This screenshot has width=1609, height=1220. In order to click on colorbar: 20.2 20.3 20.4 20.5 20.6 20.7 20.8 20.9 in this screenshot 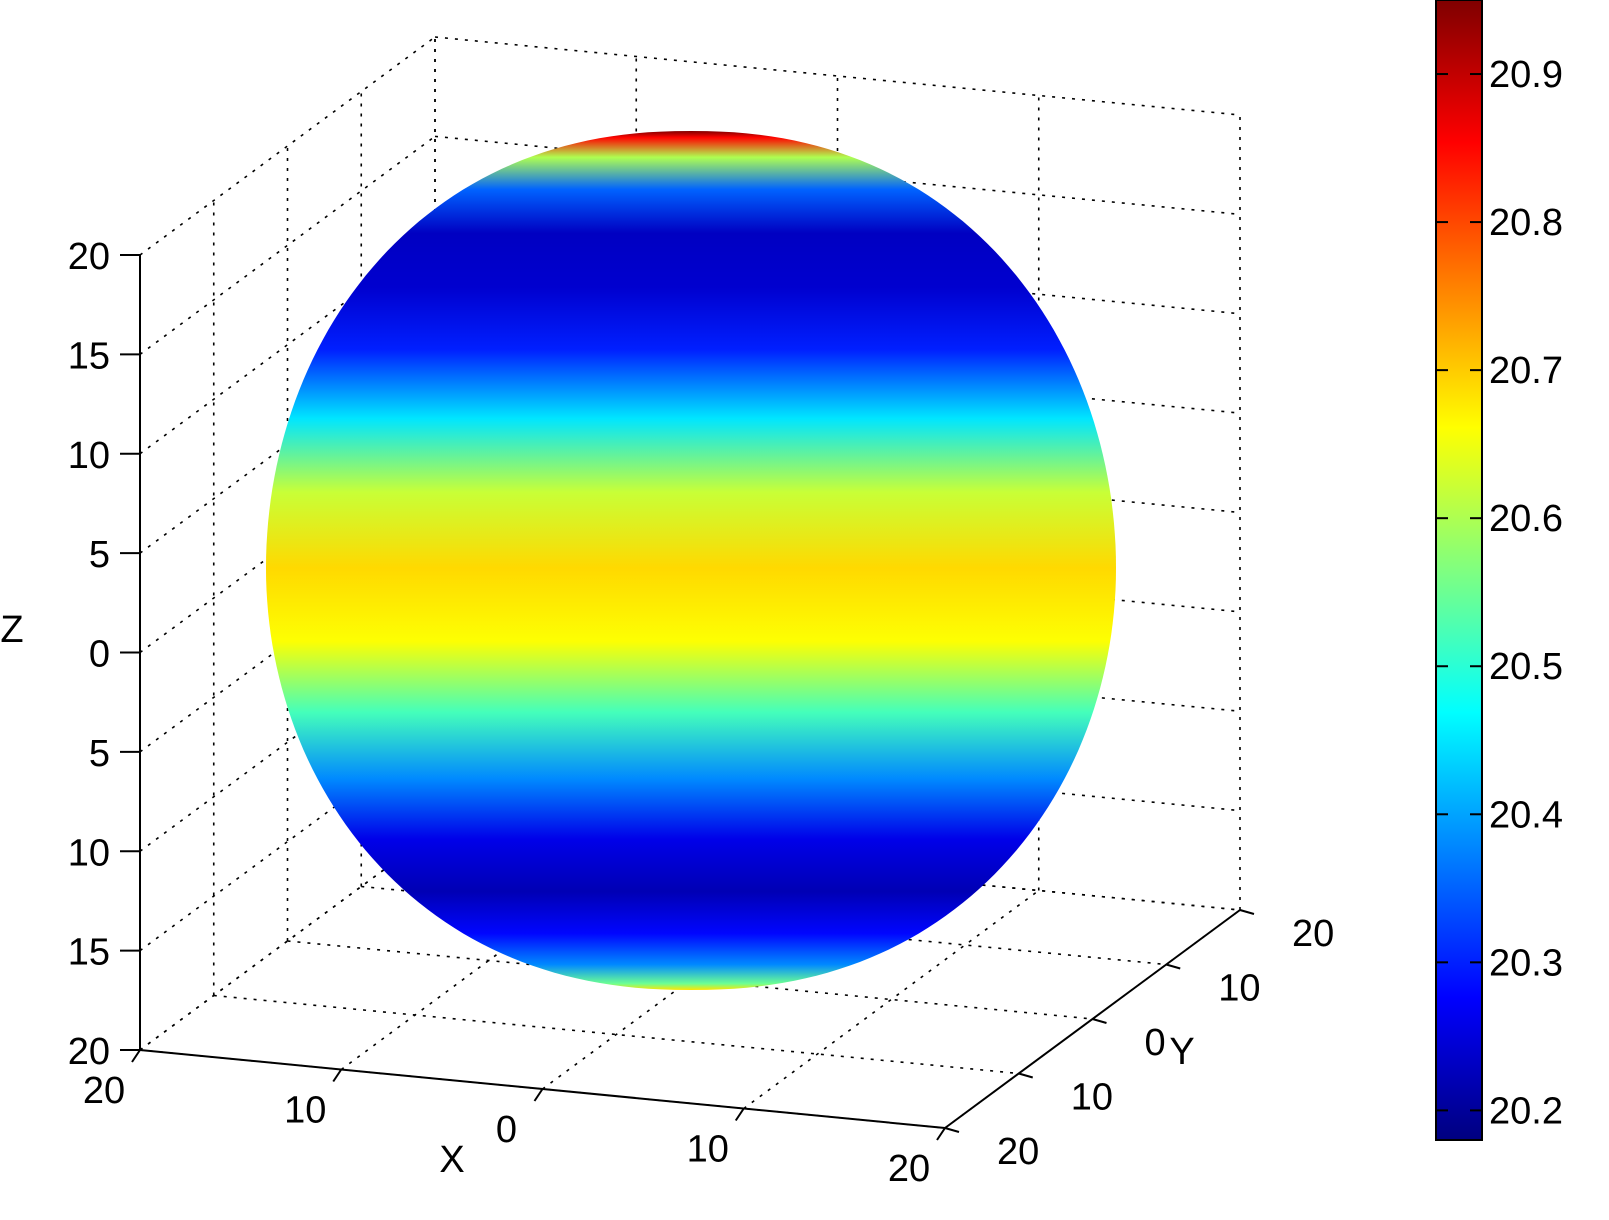, I will do `click(1499, 570)`.